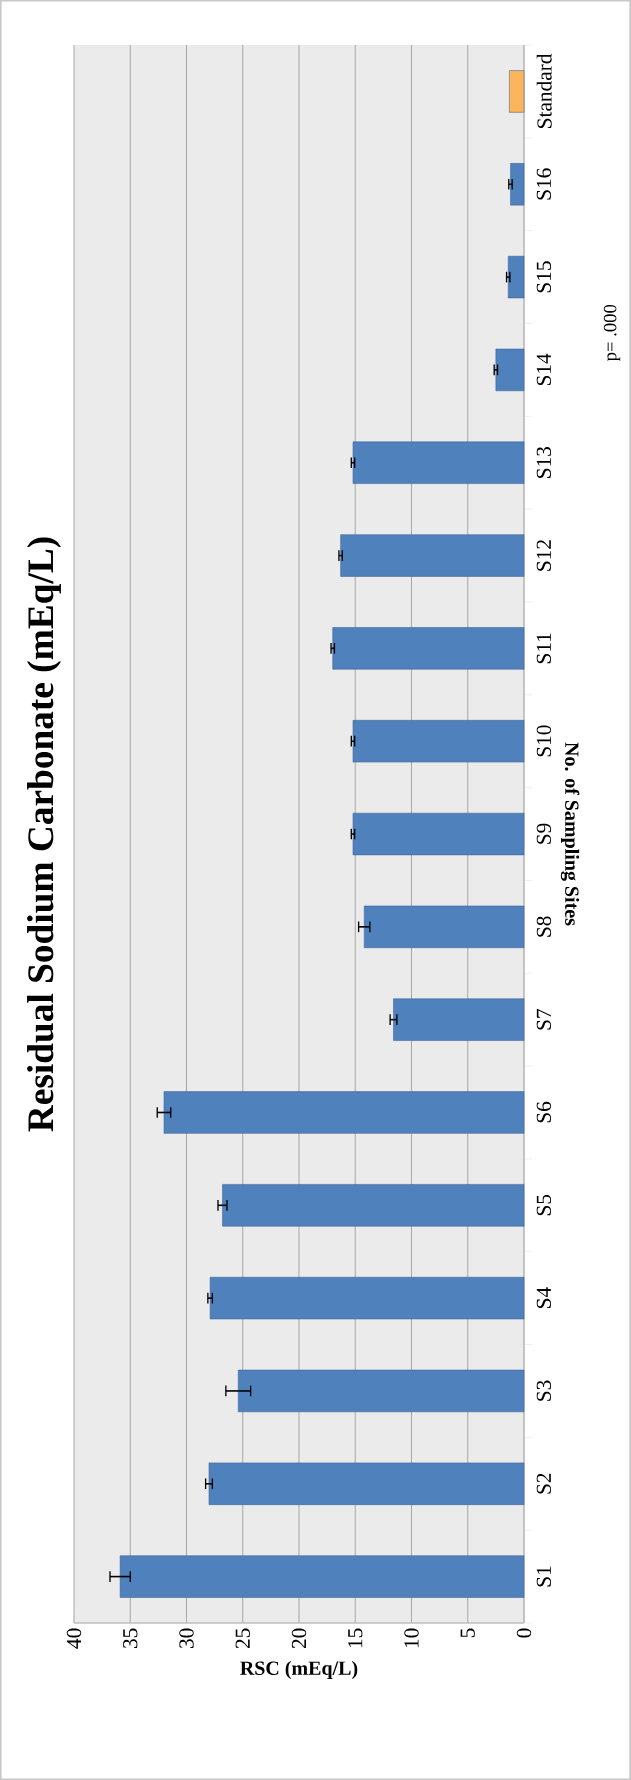 The height and width of the screenshot is (1780, 631). I want to click on y-tick-label: S7, so click(544, 1019).